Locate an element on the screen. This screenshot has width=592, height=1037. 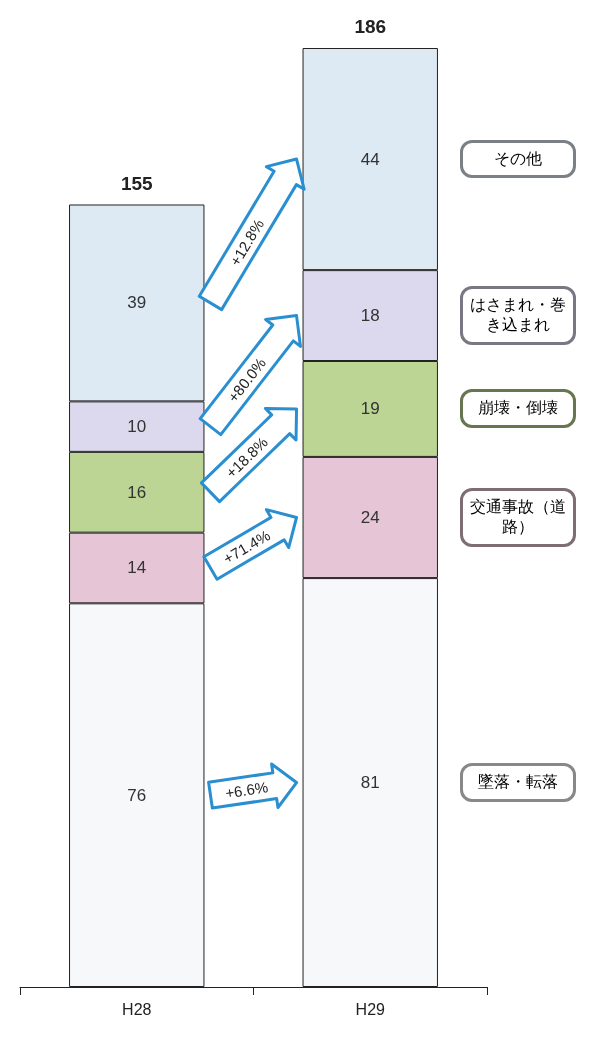
data-label: 81 is located at coordinates (370, 783).